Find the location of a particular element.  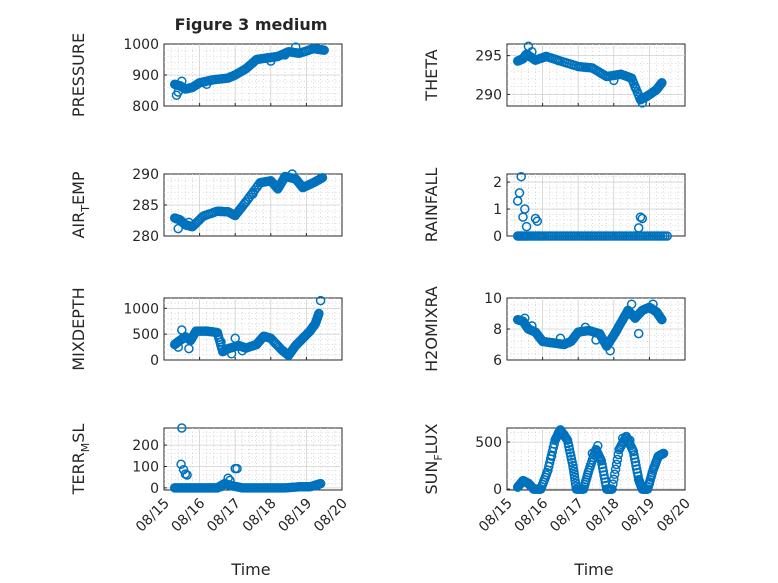

y-tick-label: 290 is located at coordinates (145, 175).